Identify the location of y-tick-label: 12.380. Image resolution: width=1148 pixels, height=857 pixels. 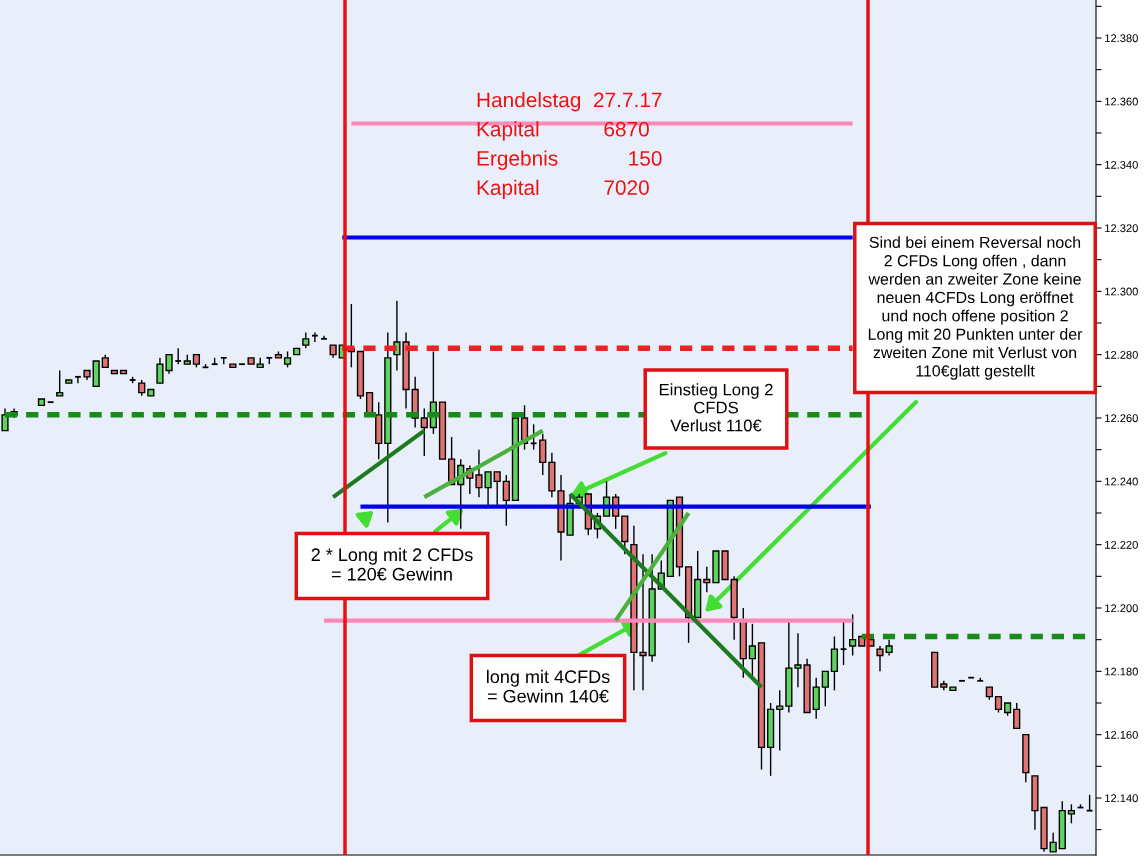
(1121, 38).